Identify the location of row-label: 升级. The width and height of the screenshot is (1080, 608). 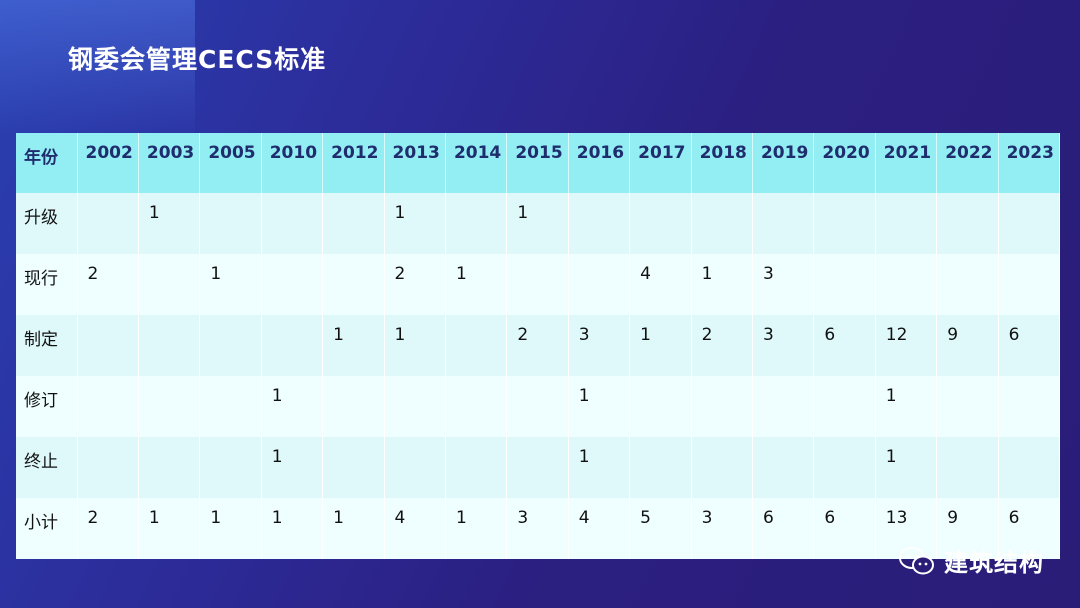
(47, 223).